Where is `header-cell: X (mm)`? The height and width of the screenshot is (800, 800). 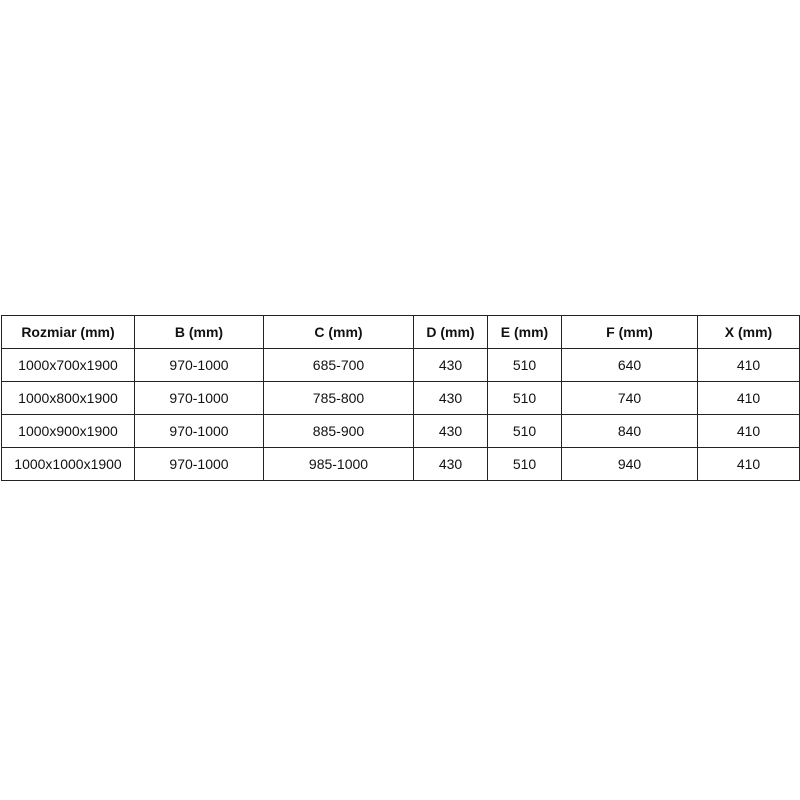 header-cell: X (mm) is located at coordinates (748, 332).